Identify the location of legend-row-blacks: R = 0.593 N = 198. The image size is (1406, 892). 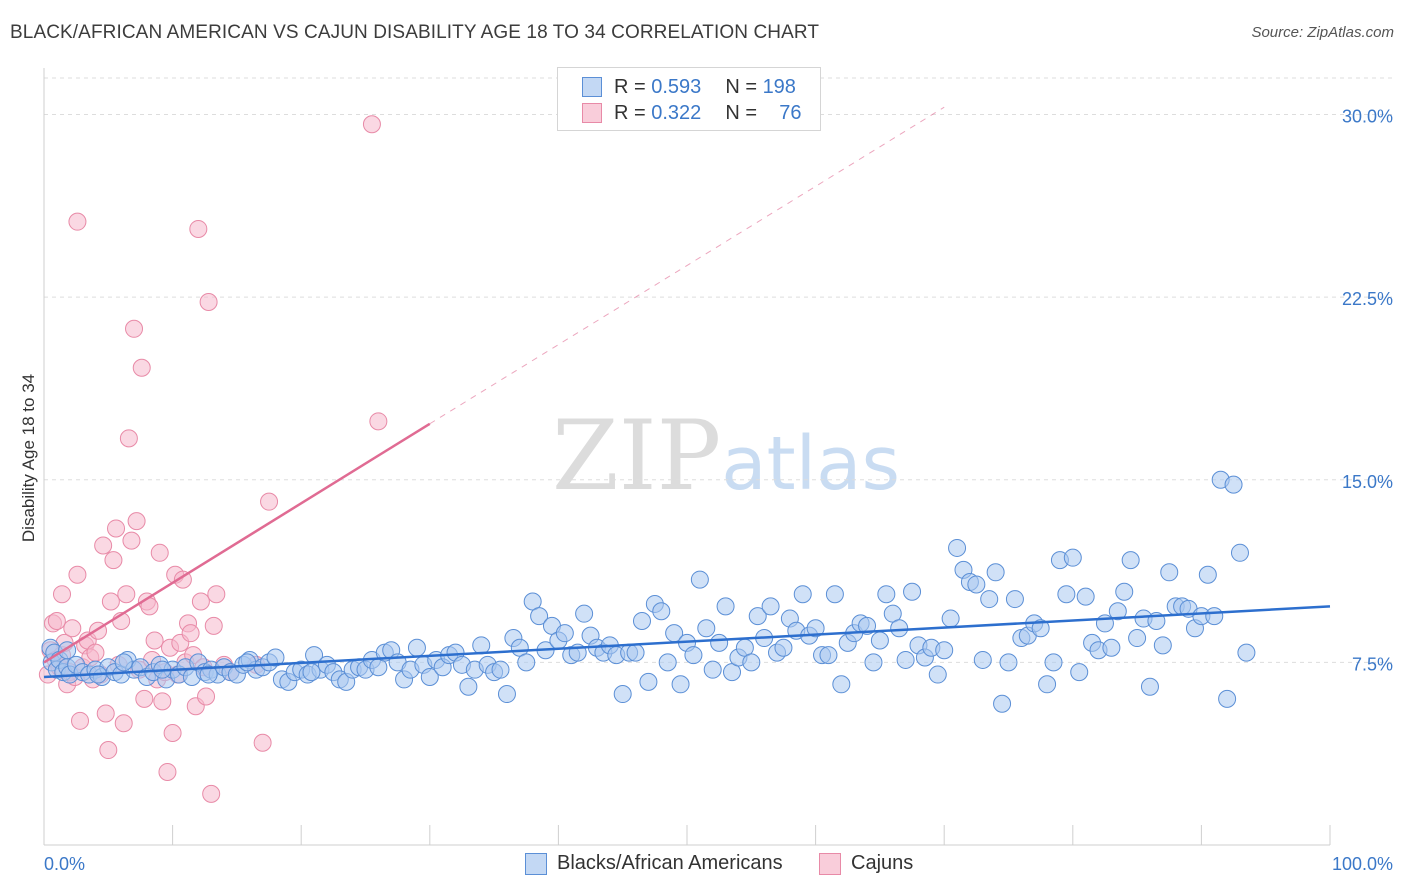
(689, 87).